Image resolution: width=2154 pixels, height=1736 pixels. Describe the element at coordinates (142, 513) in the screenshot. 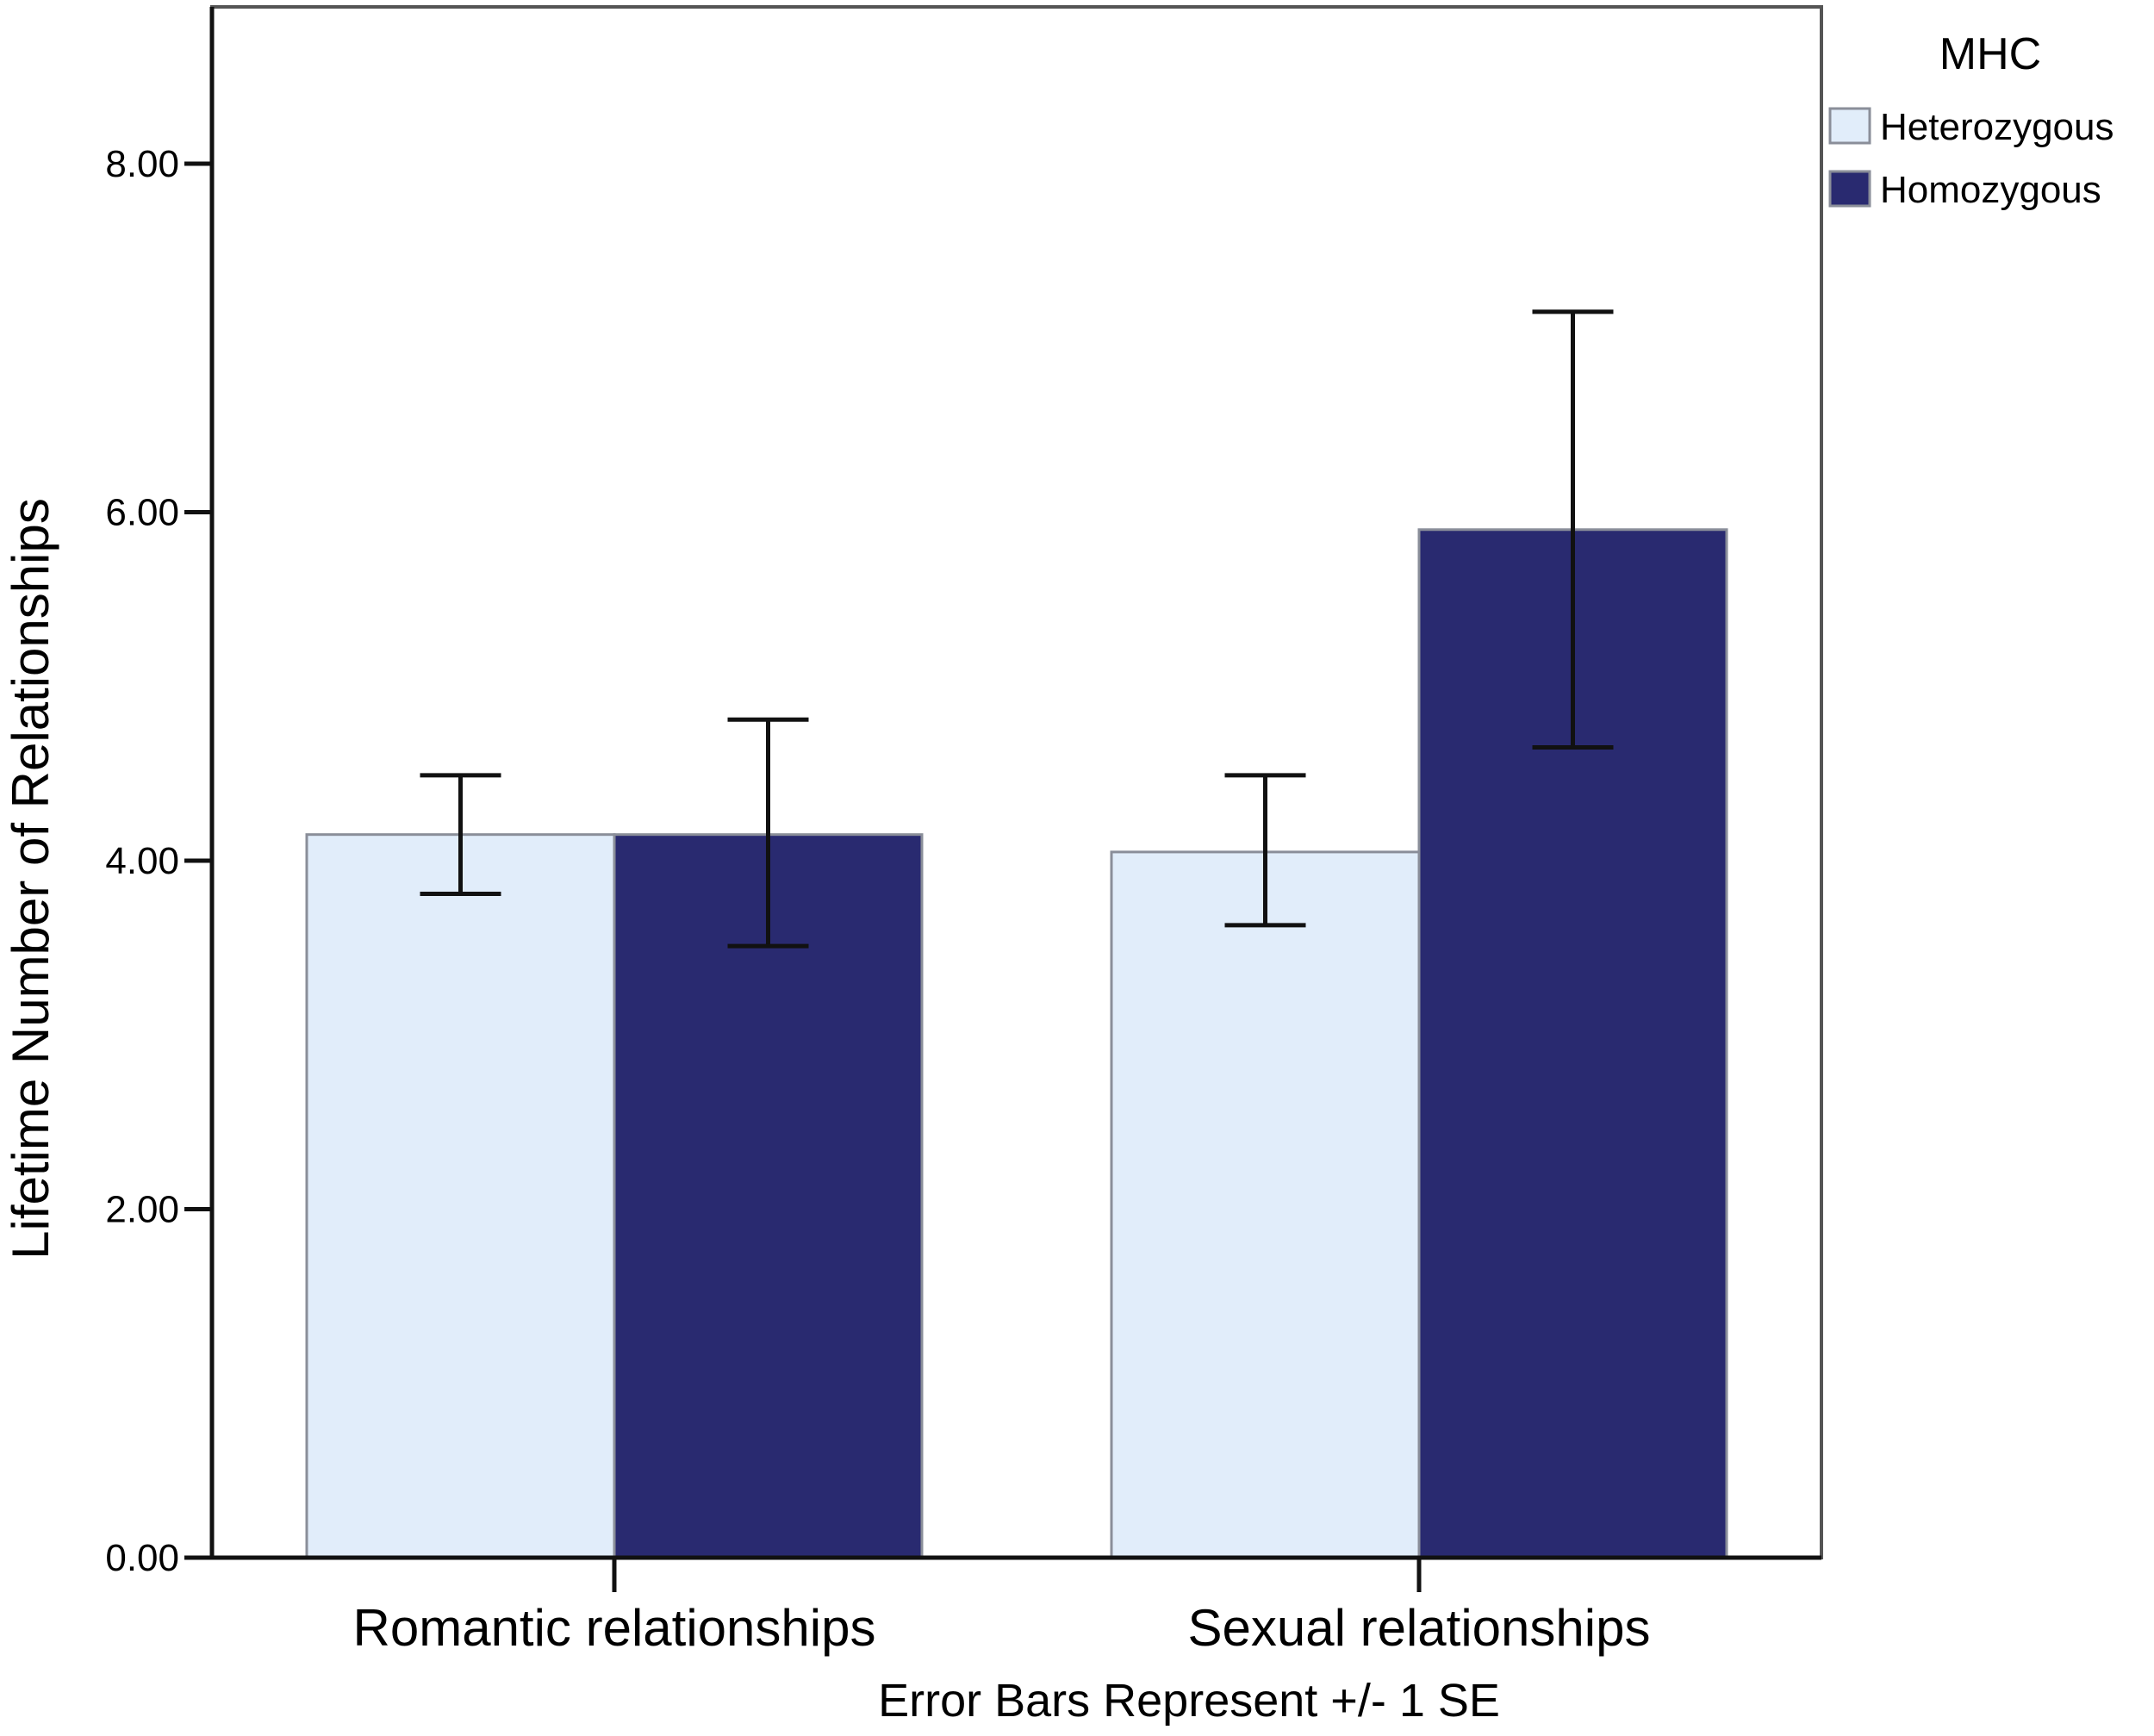

I see `y-tick-label: 6.00` at that location.